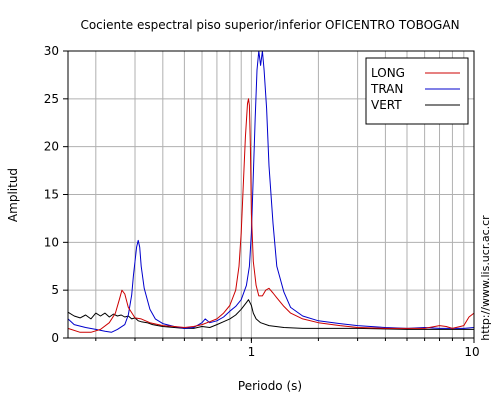 The height and width of the screenshot is (400, 500). What do you see at coordinates (270, 314) in the screenshot?
I see `series-line-vert` at bounding box center [270, 314].